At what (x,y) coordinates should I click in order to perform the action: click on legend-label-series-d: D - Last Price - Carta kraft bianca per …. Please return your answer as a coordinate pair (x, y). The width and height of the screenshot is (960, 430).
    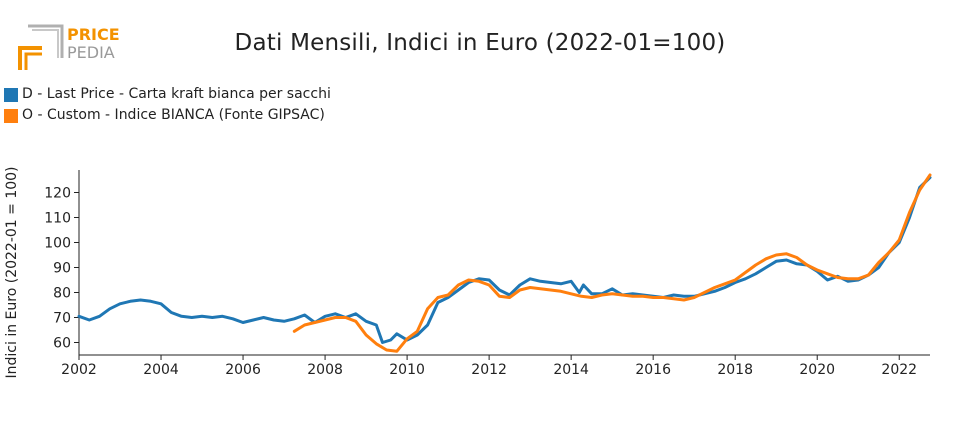
    Looking at the image, I should click on (176, 94).